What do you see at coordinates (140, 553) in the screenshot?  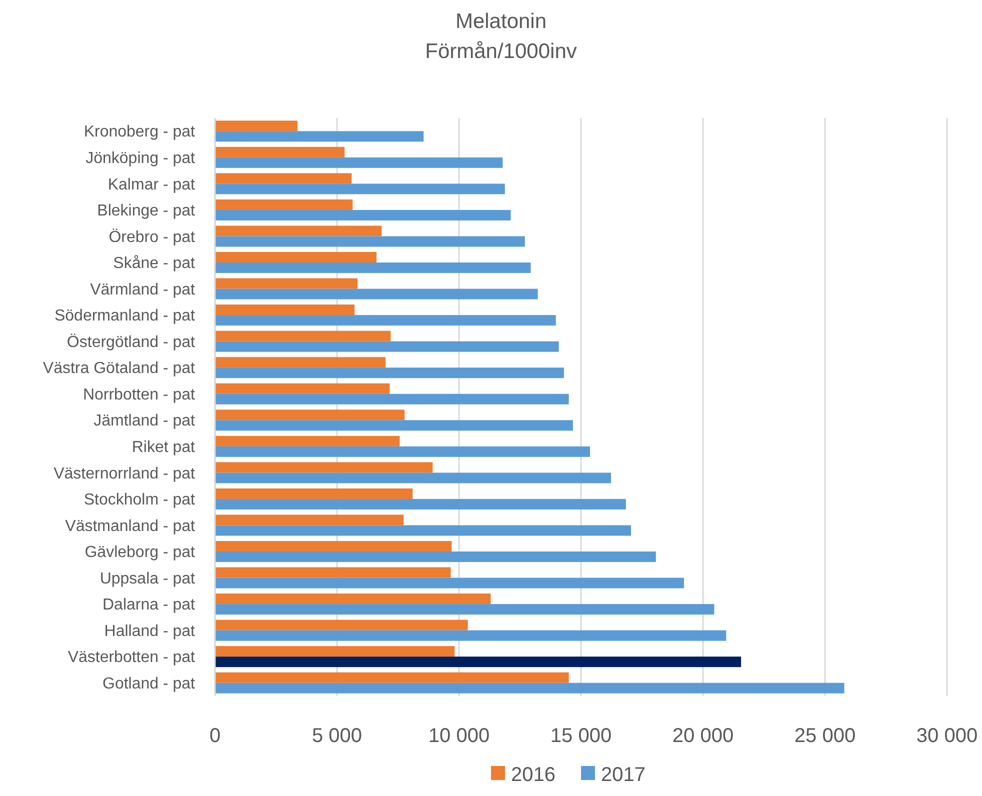 I see `y-tick-label: Gävleborg - pat` at bounding box center [140, 553].